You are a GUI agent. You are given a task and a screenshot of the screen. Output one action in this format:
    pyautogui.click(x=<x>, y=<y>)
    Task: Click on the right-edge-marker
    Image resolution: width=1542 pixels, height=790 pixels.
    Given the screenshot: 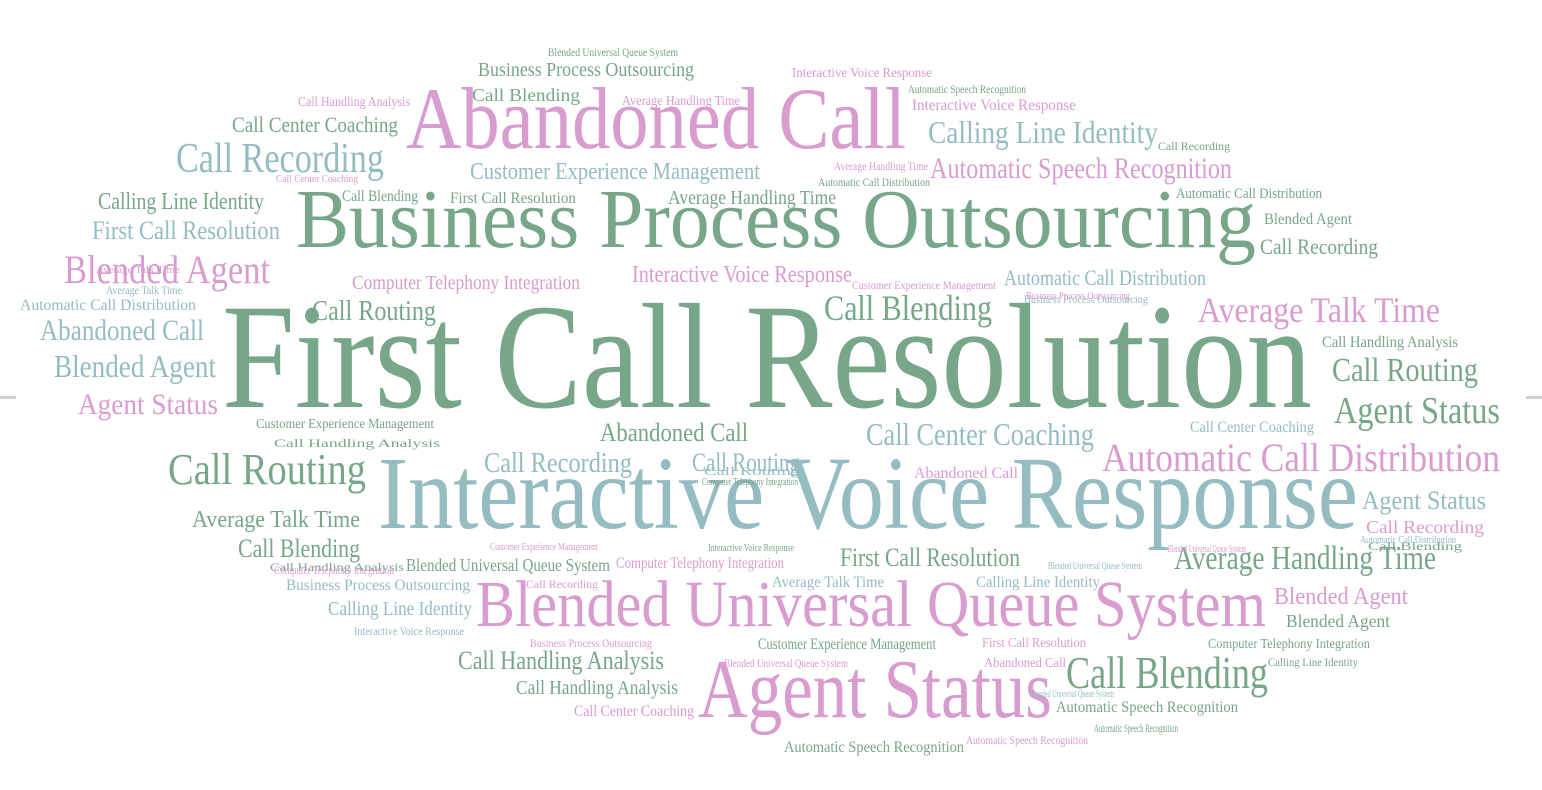 What is the action you would take?
    pyautogui.click(x=1534, y=397)
    